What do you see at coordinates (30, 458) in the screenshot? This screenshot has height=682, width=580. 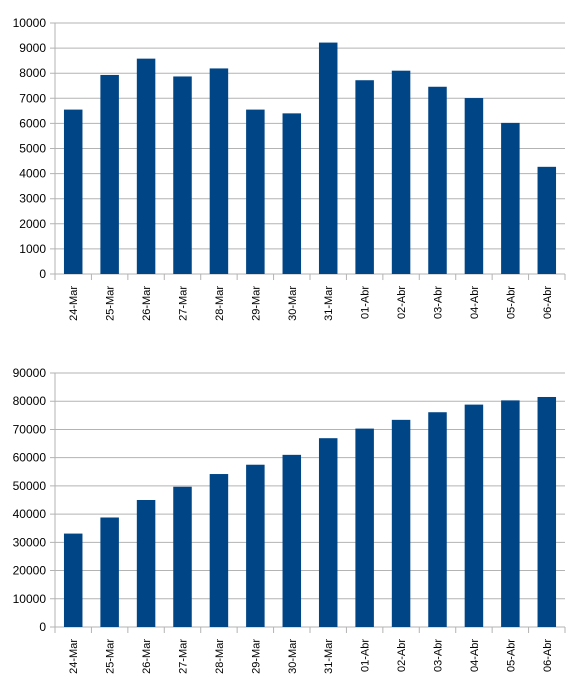 I see `y-tick-label: 60000` at bounding box center [30, 458].